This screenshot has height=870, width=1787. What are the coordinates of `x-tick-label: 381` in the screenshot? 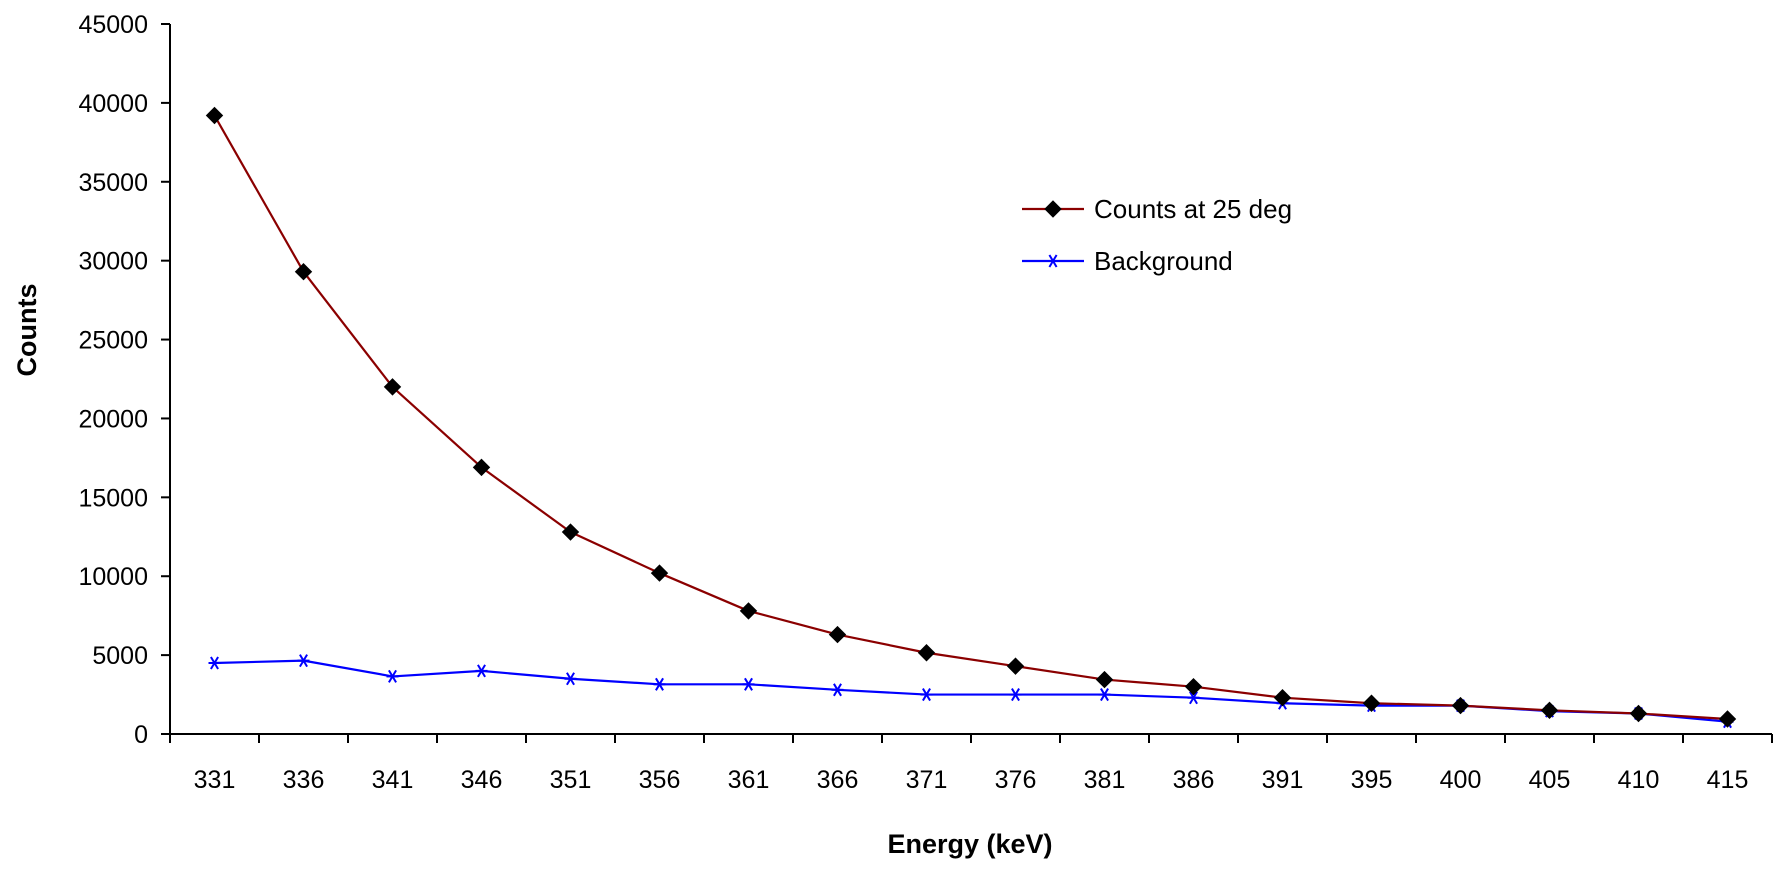 It's located at (1105, 780).